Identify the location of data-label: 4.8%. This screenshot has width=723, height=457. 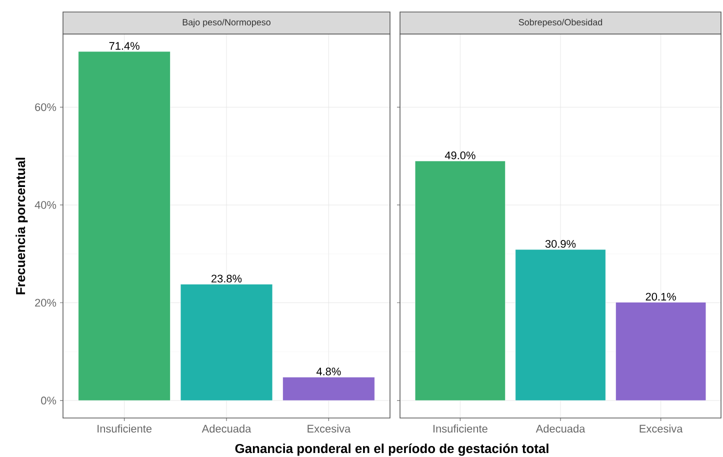
(328, 372).